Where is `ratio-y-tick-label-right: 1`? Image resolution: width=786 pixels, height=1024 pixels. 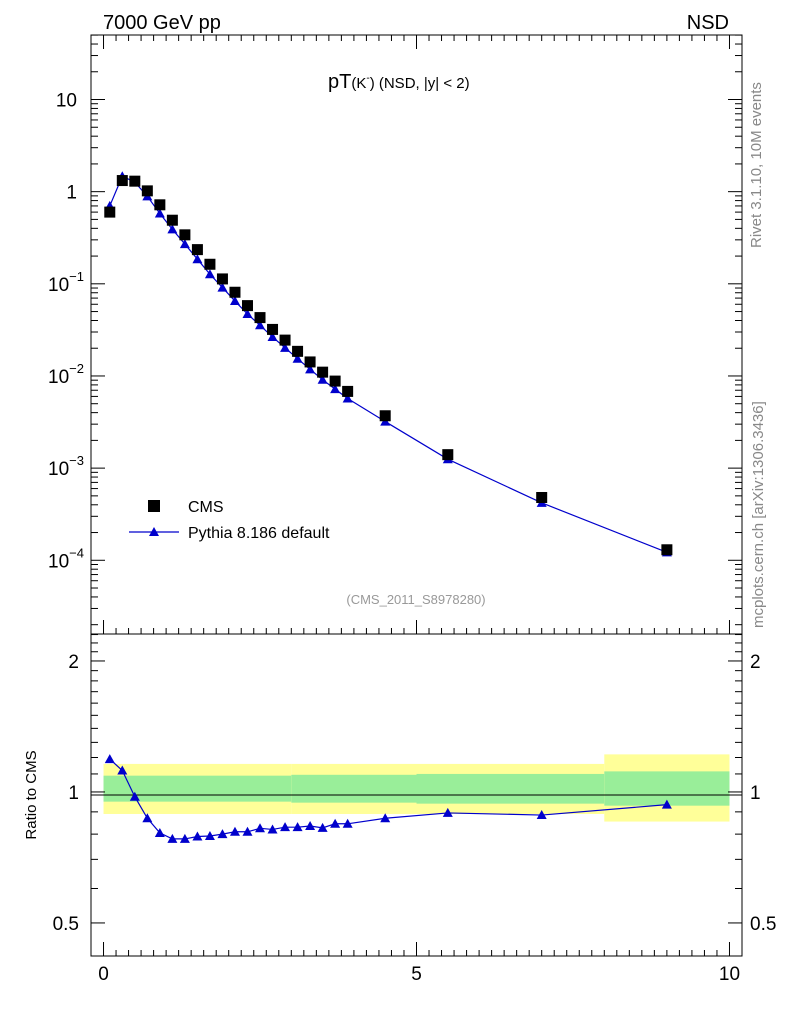
ratio-y-tick-label-right: 1 is located at coordinates (755, 793).